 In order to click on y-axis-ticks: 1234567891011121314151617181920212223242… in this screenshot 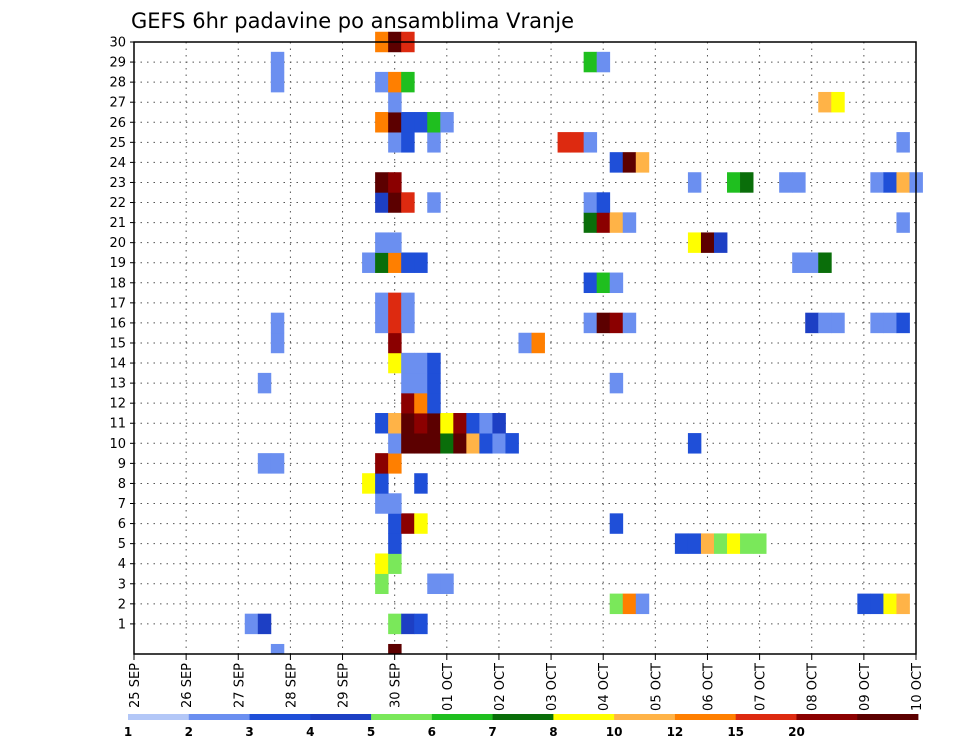, I will do `click(121, 334)`.